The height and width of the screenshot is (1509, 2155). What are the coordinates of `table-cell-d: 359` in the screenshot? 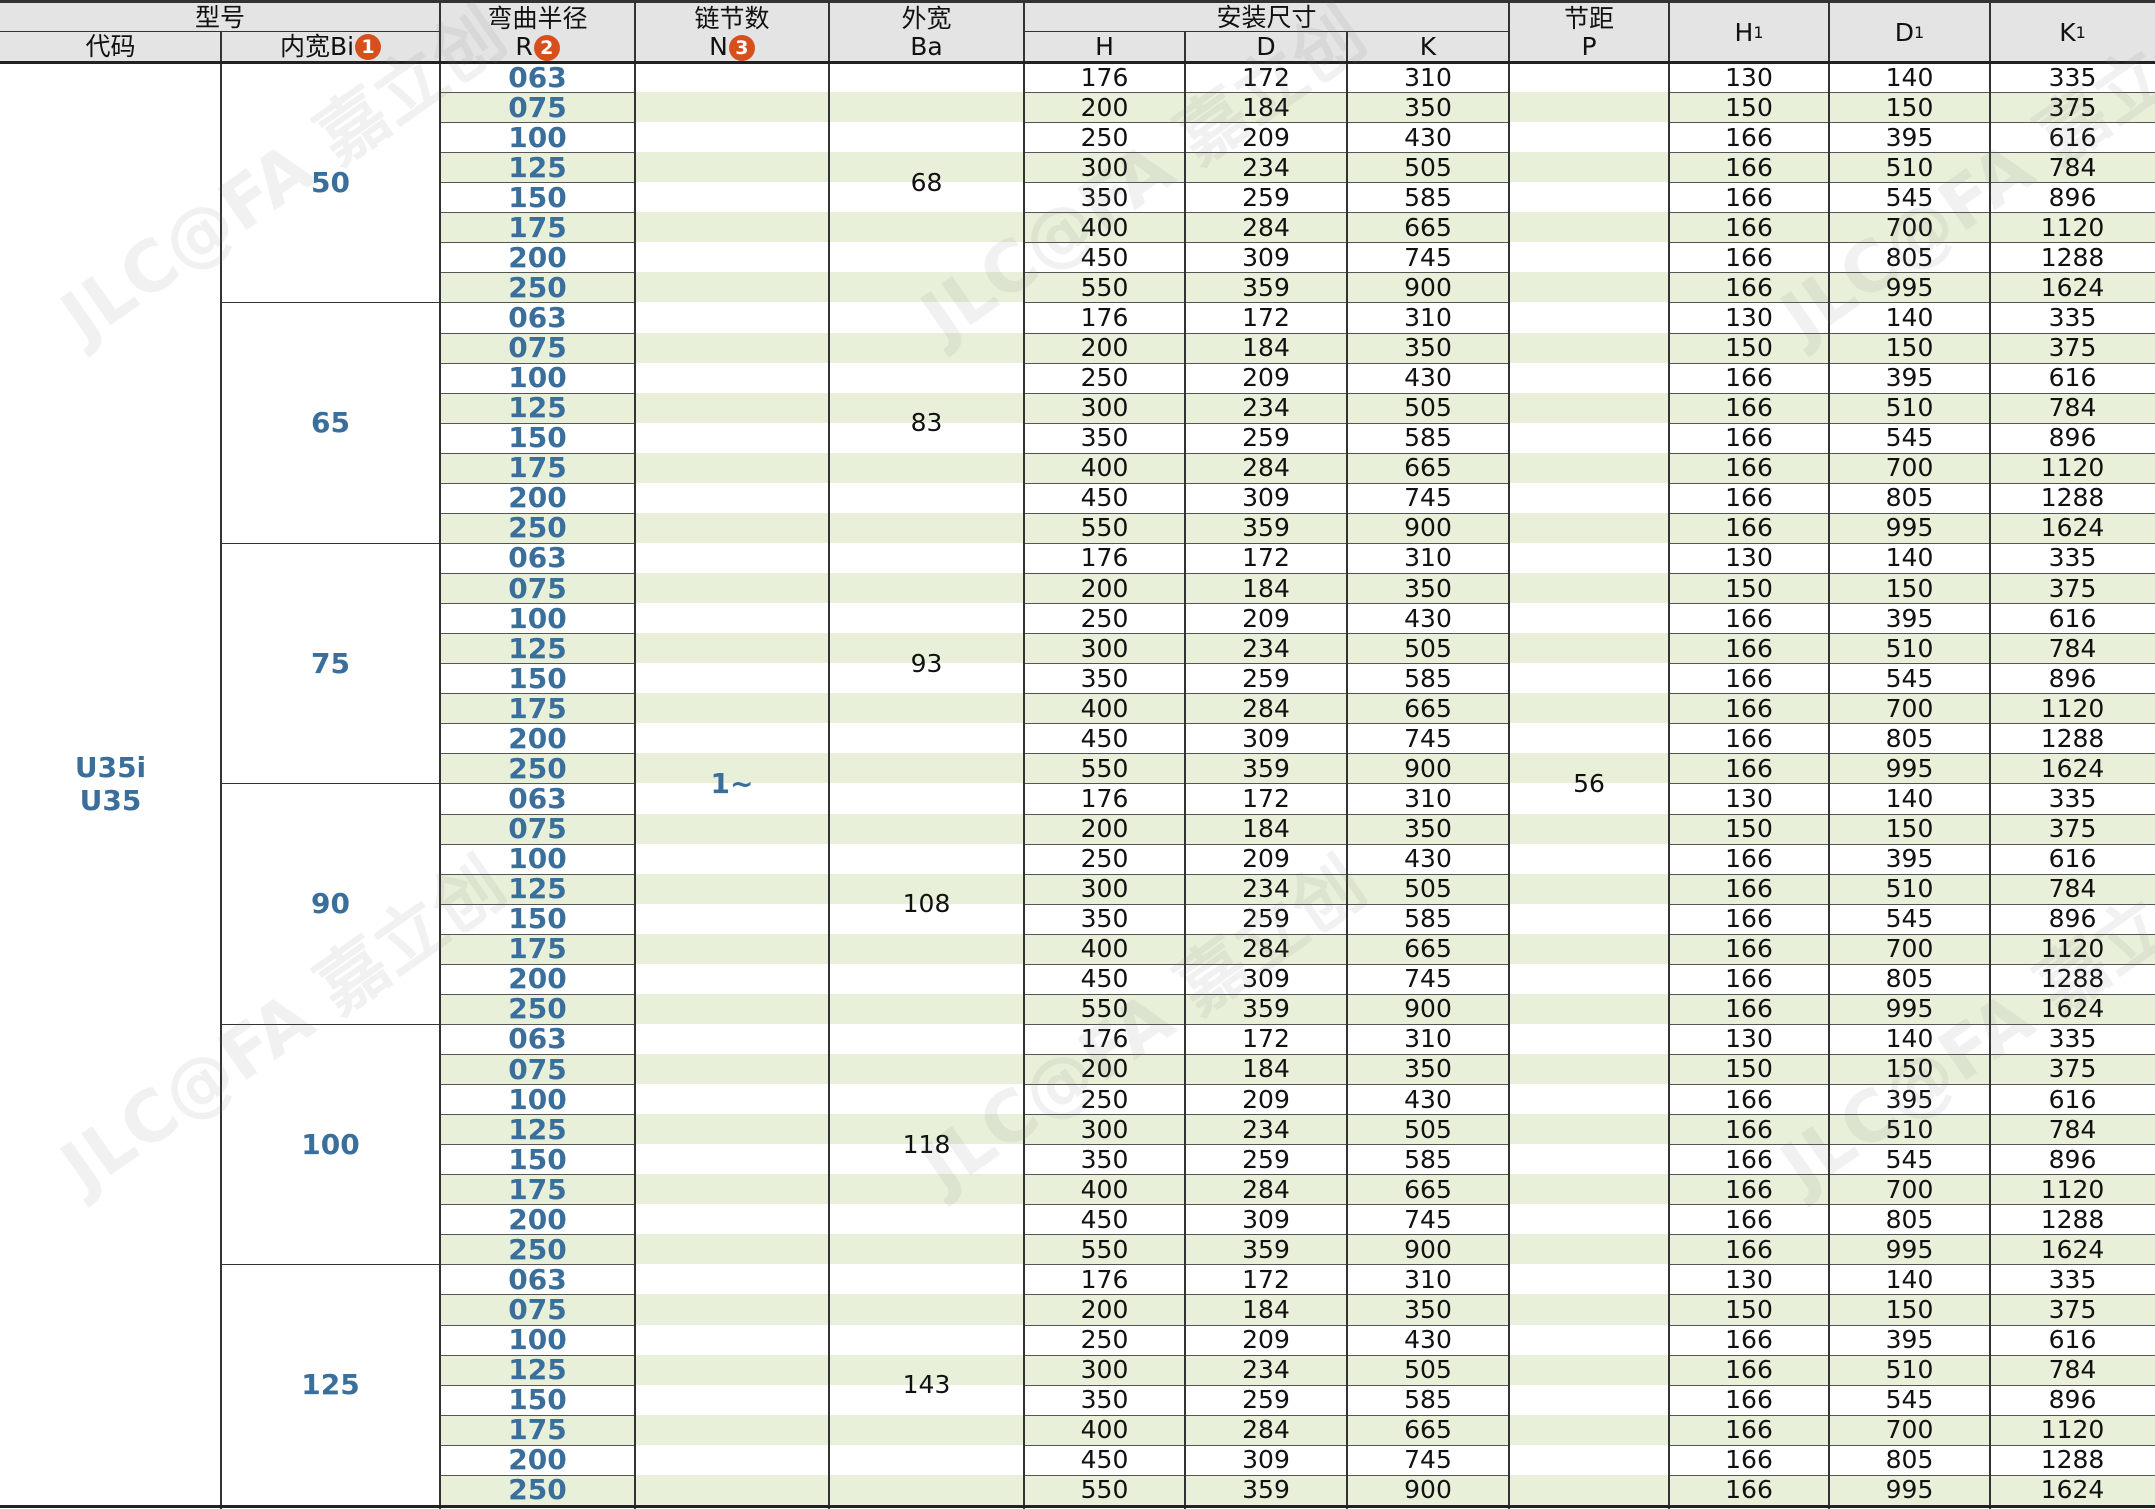 It's located at (1266, 768).